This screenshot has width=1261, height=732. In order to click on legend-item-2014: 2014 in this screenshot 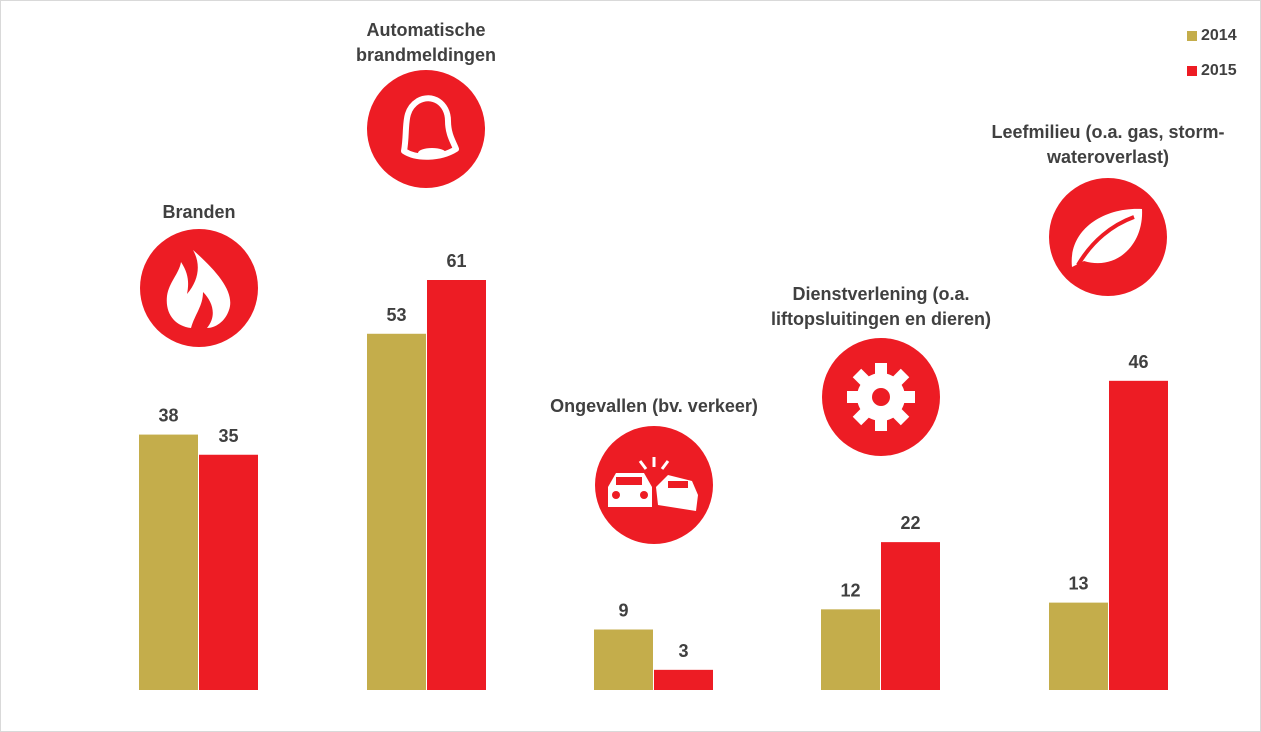, I will do `click(1212, 35)`.